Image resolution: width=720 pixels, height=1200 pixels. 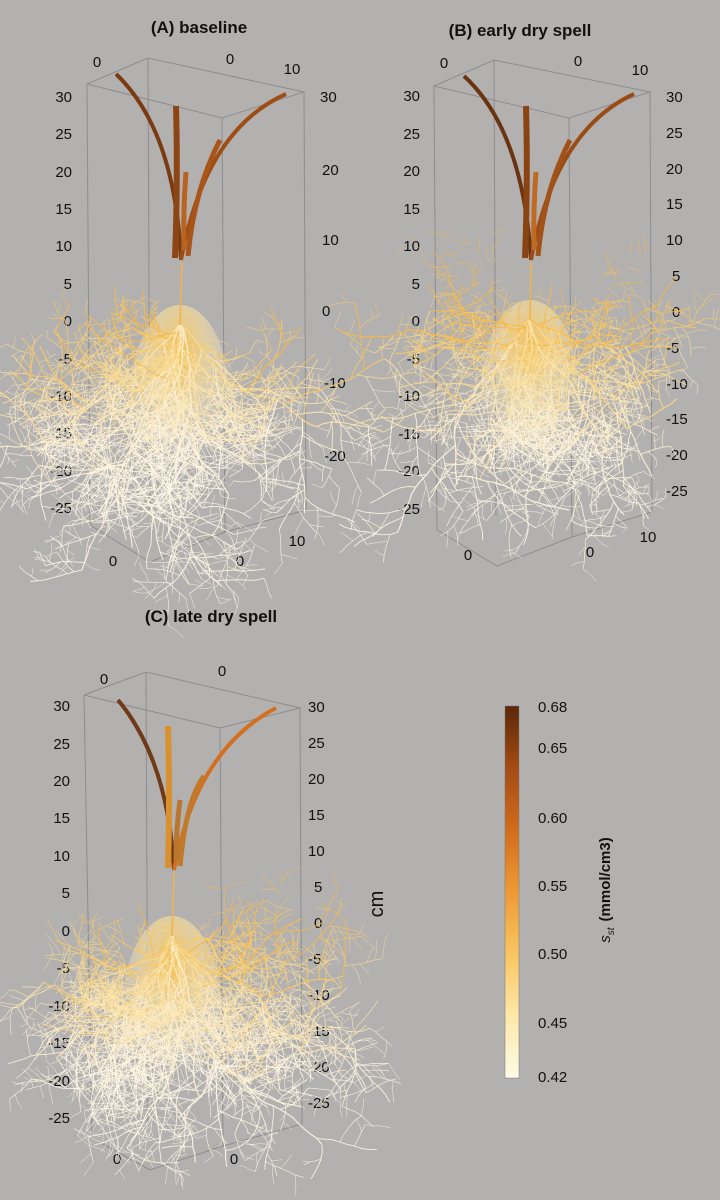 I want to click on tick-label: -20, so click(x=335, y=456).